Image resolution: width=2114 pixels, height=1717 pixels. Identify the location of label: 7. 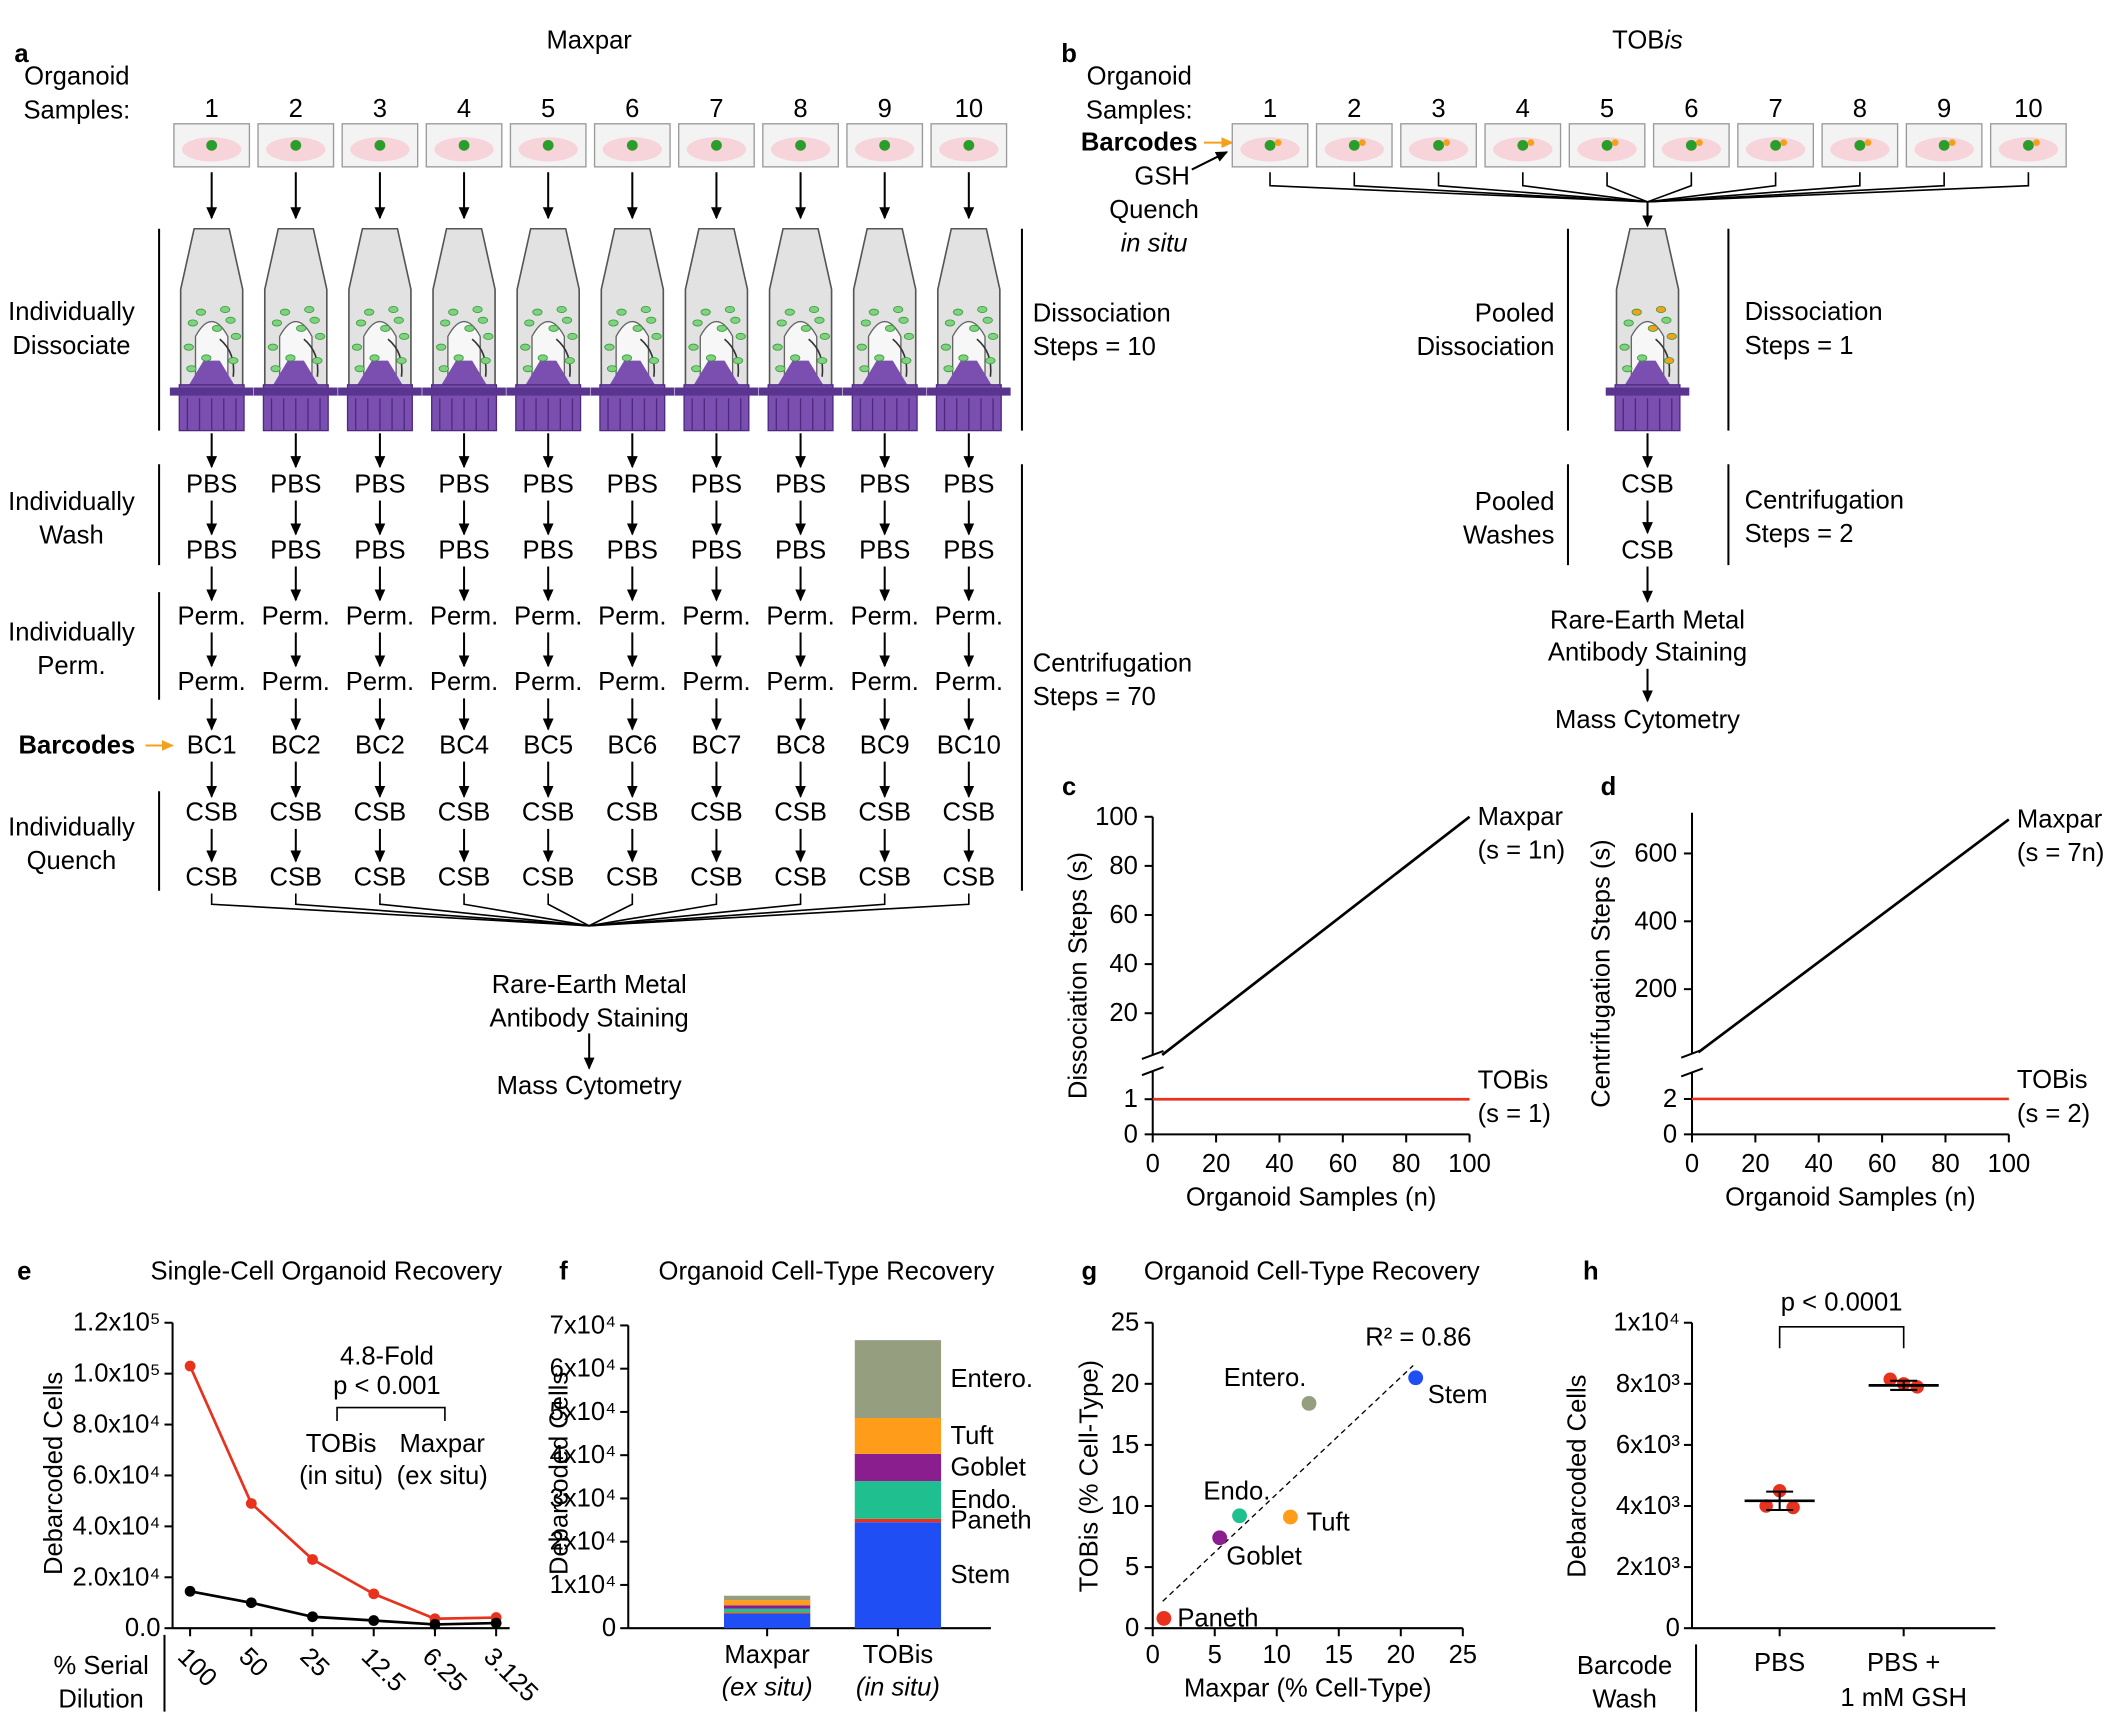
(716, 109).